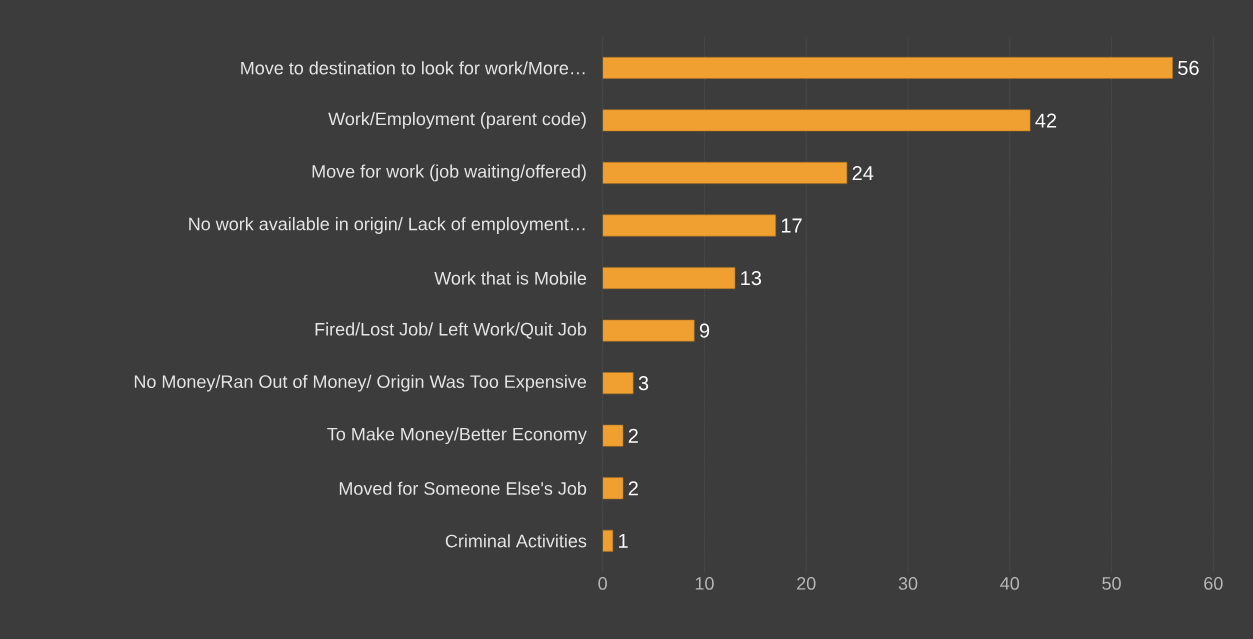 This screenshot has height=639, width=1253. I want to click on data-label: 13, so click(751, 278).